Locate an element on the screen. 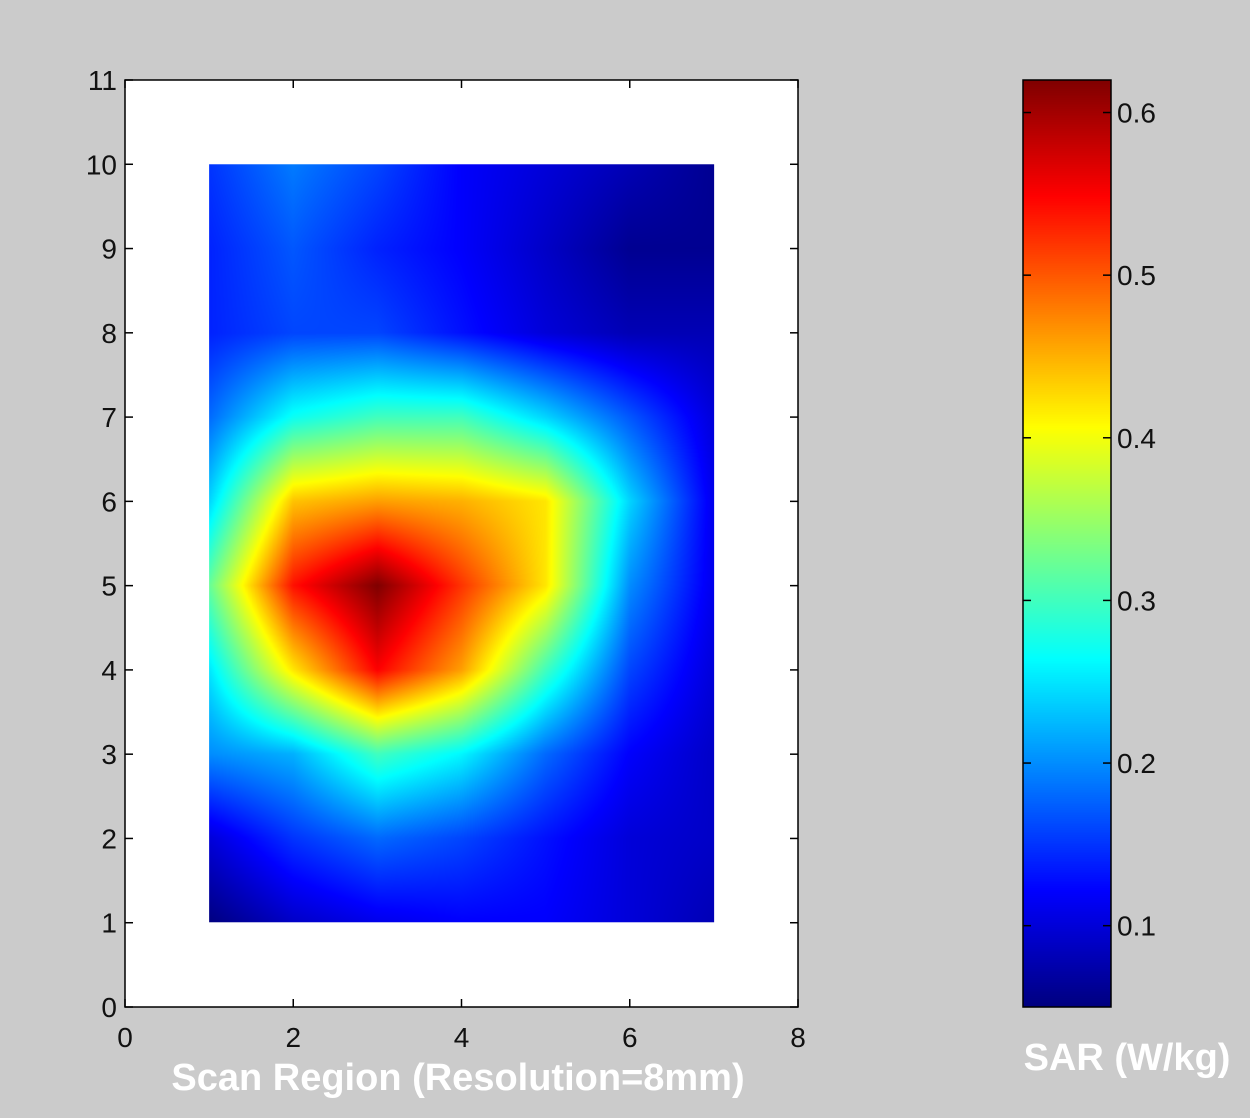  y-tick-label: 8 is located at coordinates (109, 333).